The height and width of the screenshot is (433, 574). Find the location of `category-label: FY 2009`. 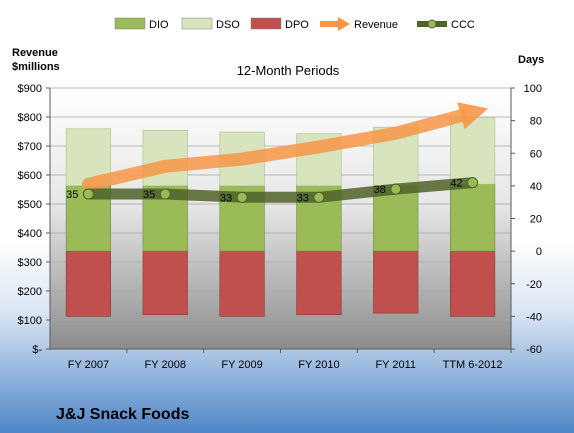

category-label: FY 2009 is located at coordinates (241, 365).